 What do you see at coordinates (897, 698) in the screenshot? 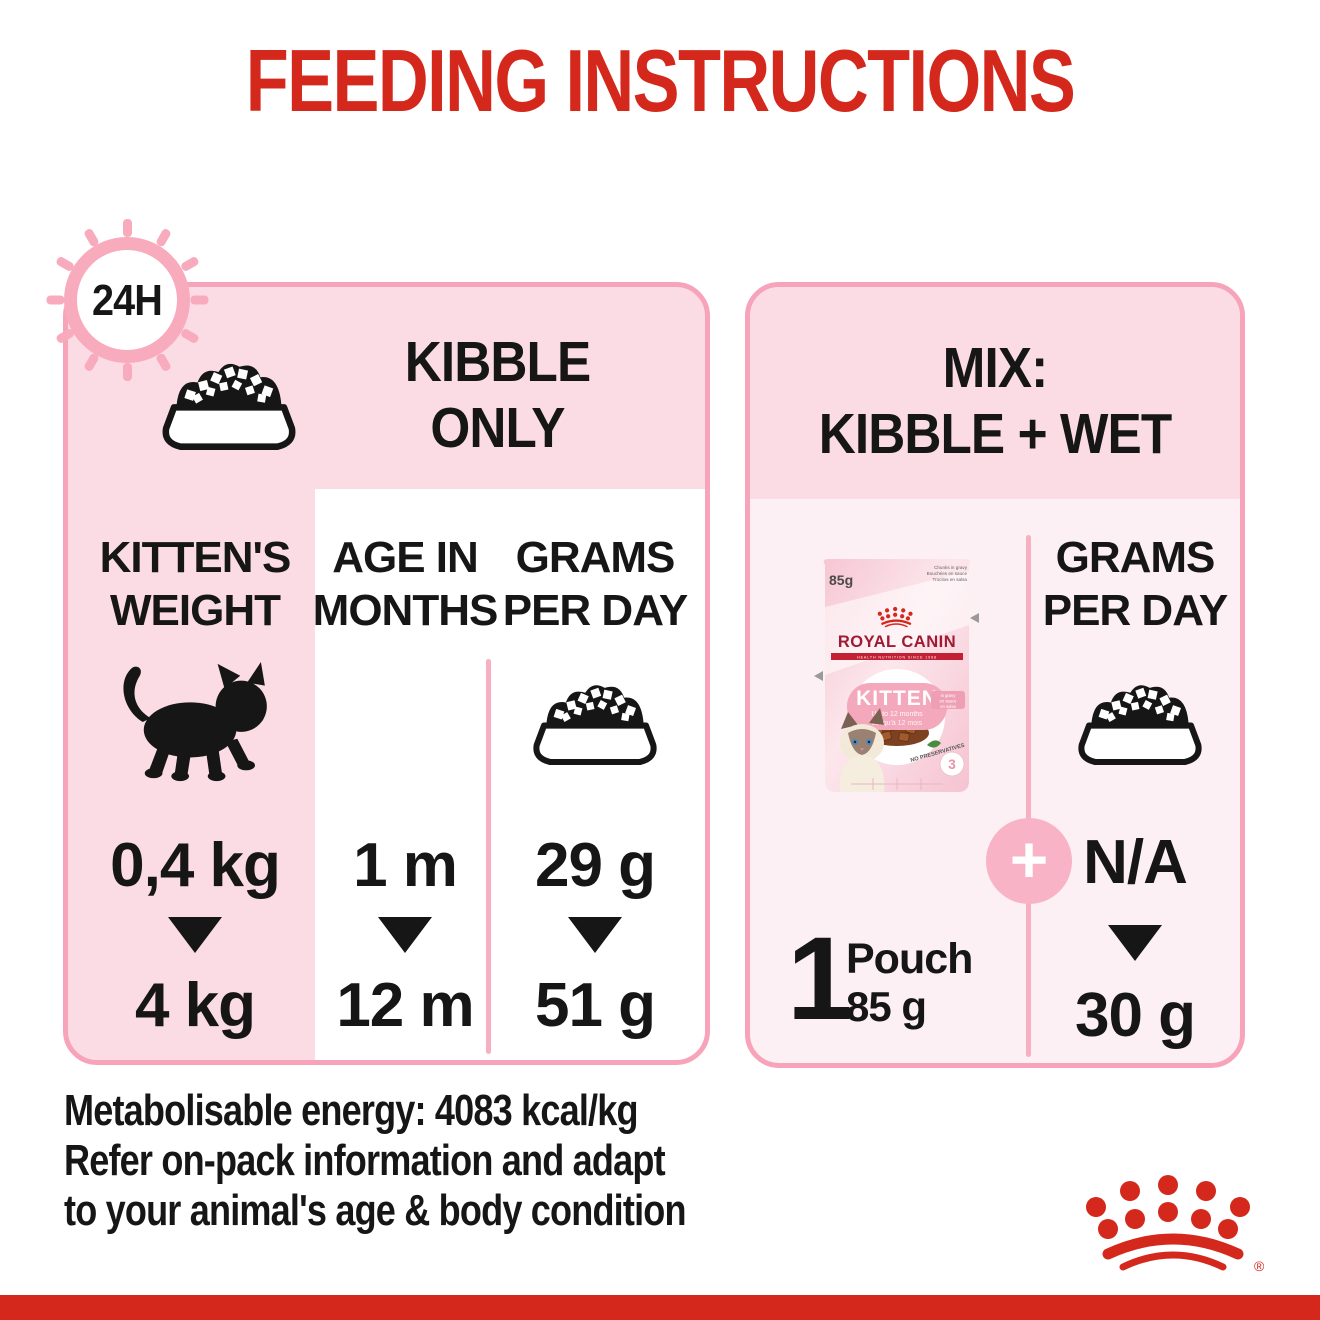
I see `pouch-product-name: KITTEN` at bounding box center [897, 698].